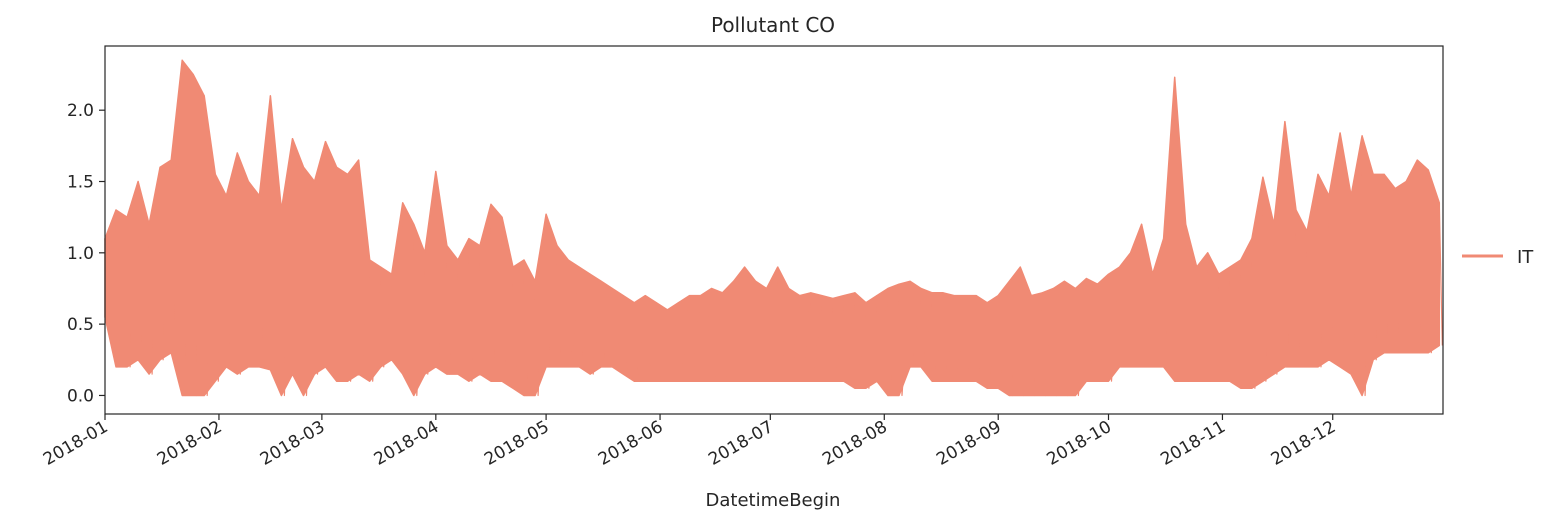 The height and width of the screenshot is (514, 1546). I want to click on x-tick-label: 2018-05, so click(517, 443).